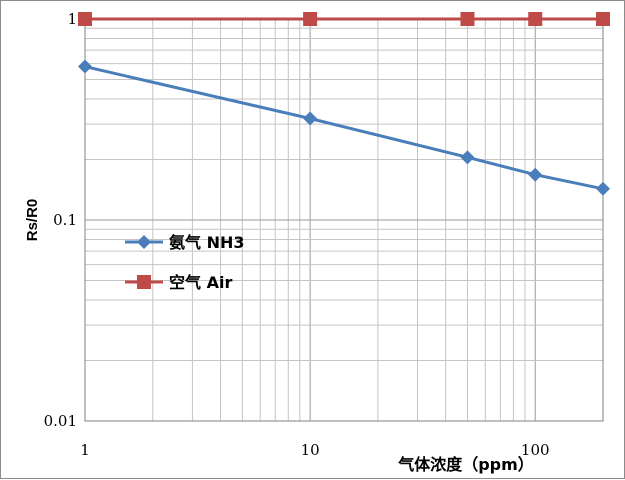 The height and width of the screenshot is (480, 625). What do you see at coordinates (200, 282) in the screenshot?
I see `legend-label-1: 空气 Air` at bounding box center [200, 282].